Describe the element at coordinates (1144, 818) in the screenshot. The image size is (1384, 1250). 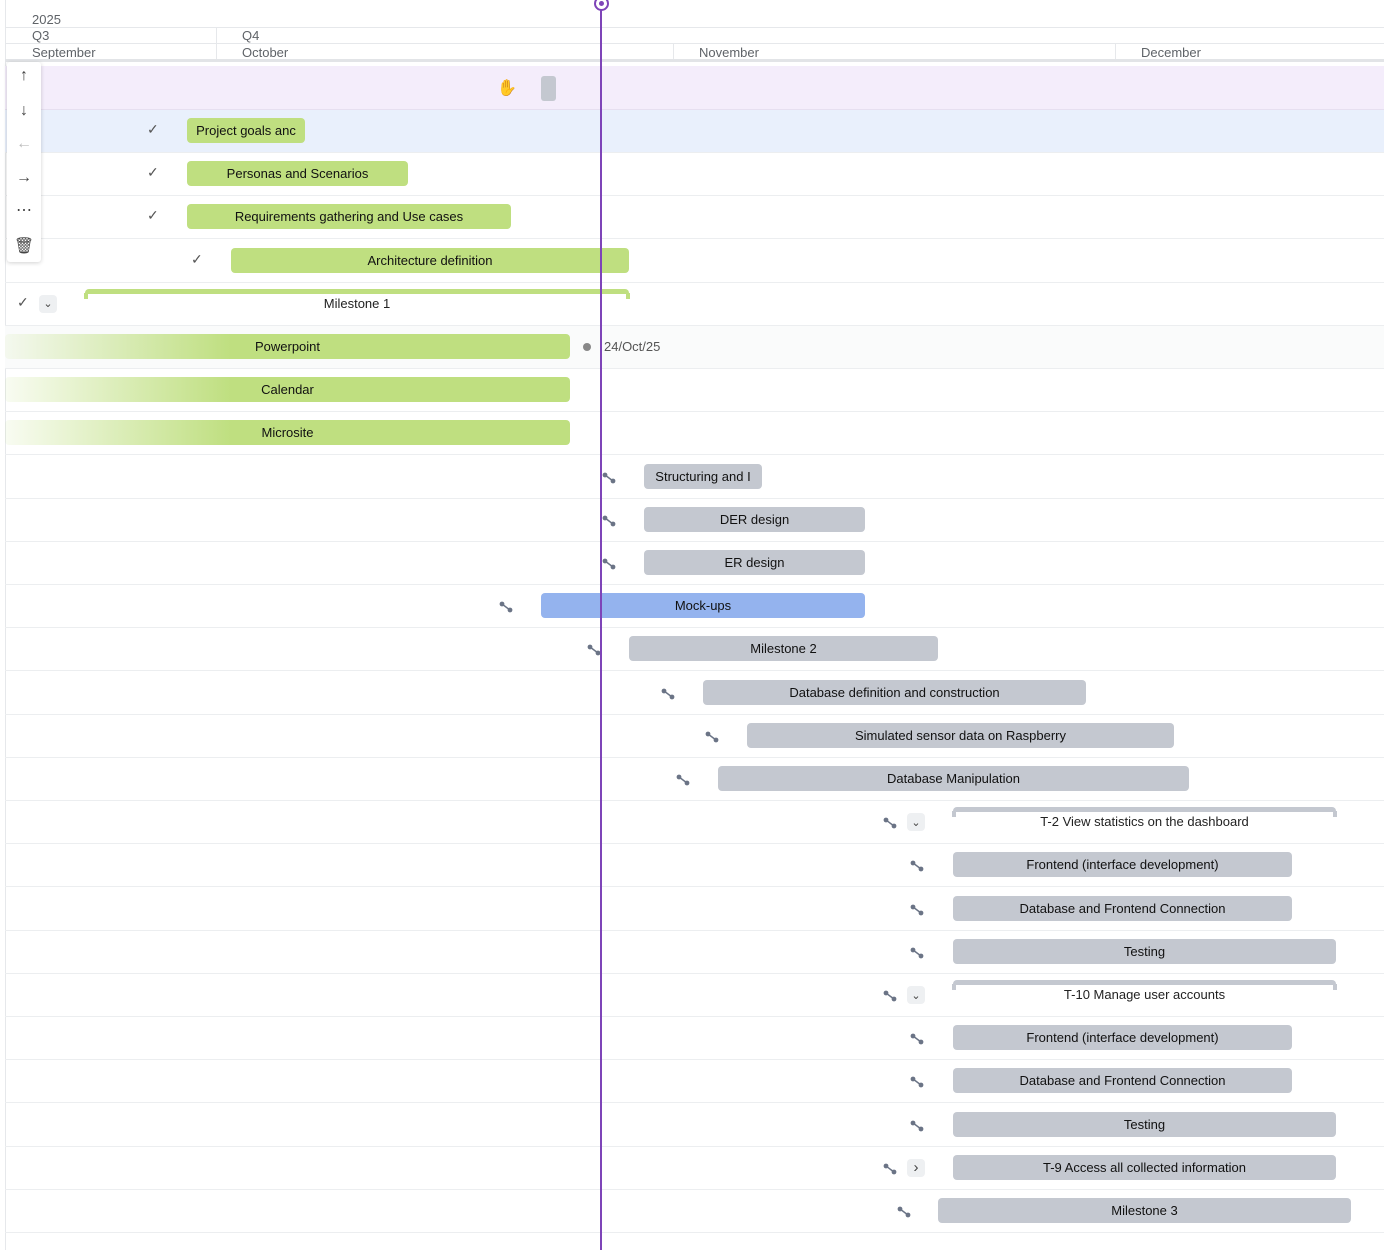
I see `task-bar: T-2 View statistics on the dashboard` at that location.